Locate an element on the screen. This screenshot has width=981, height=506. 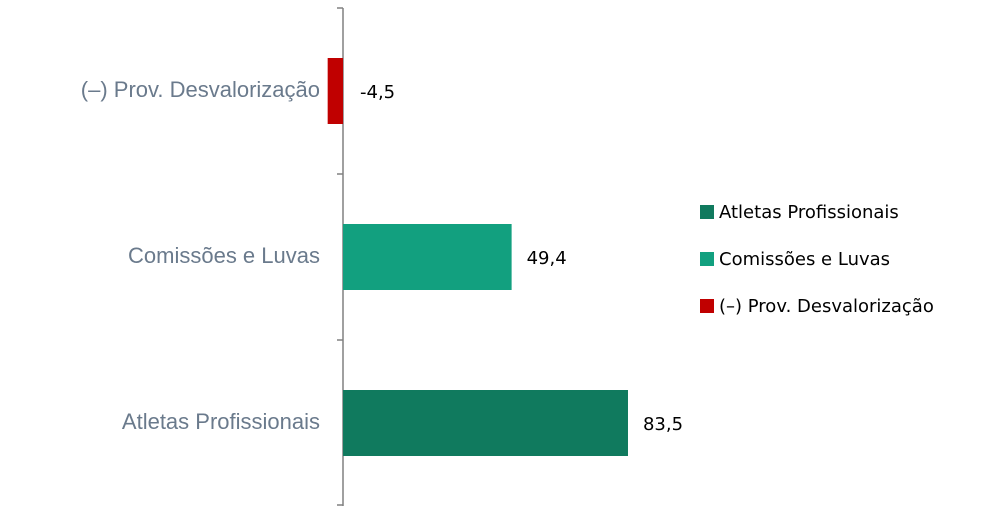
legend-label: Atletas Profissionais is located at coordinates (809, 212).